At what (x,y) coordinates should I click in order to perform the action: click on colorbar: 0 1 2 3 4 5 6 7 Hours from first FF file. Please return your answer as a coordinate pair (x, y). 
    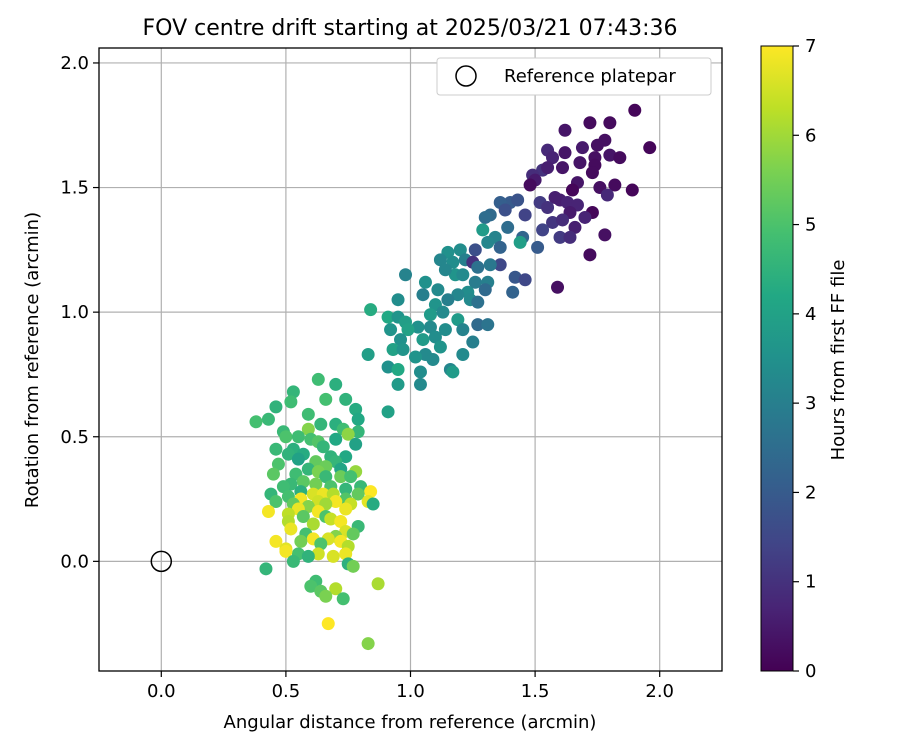
    Looking at the image, I should click on (804, 359).